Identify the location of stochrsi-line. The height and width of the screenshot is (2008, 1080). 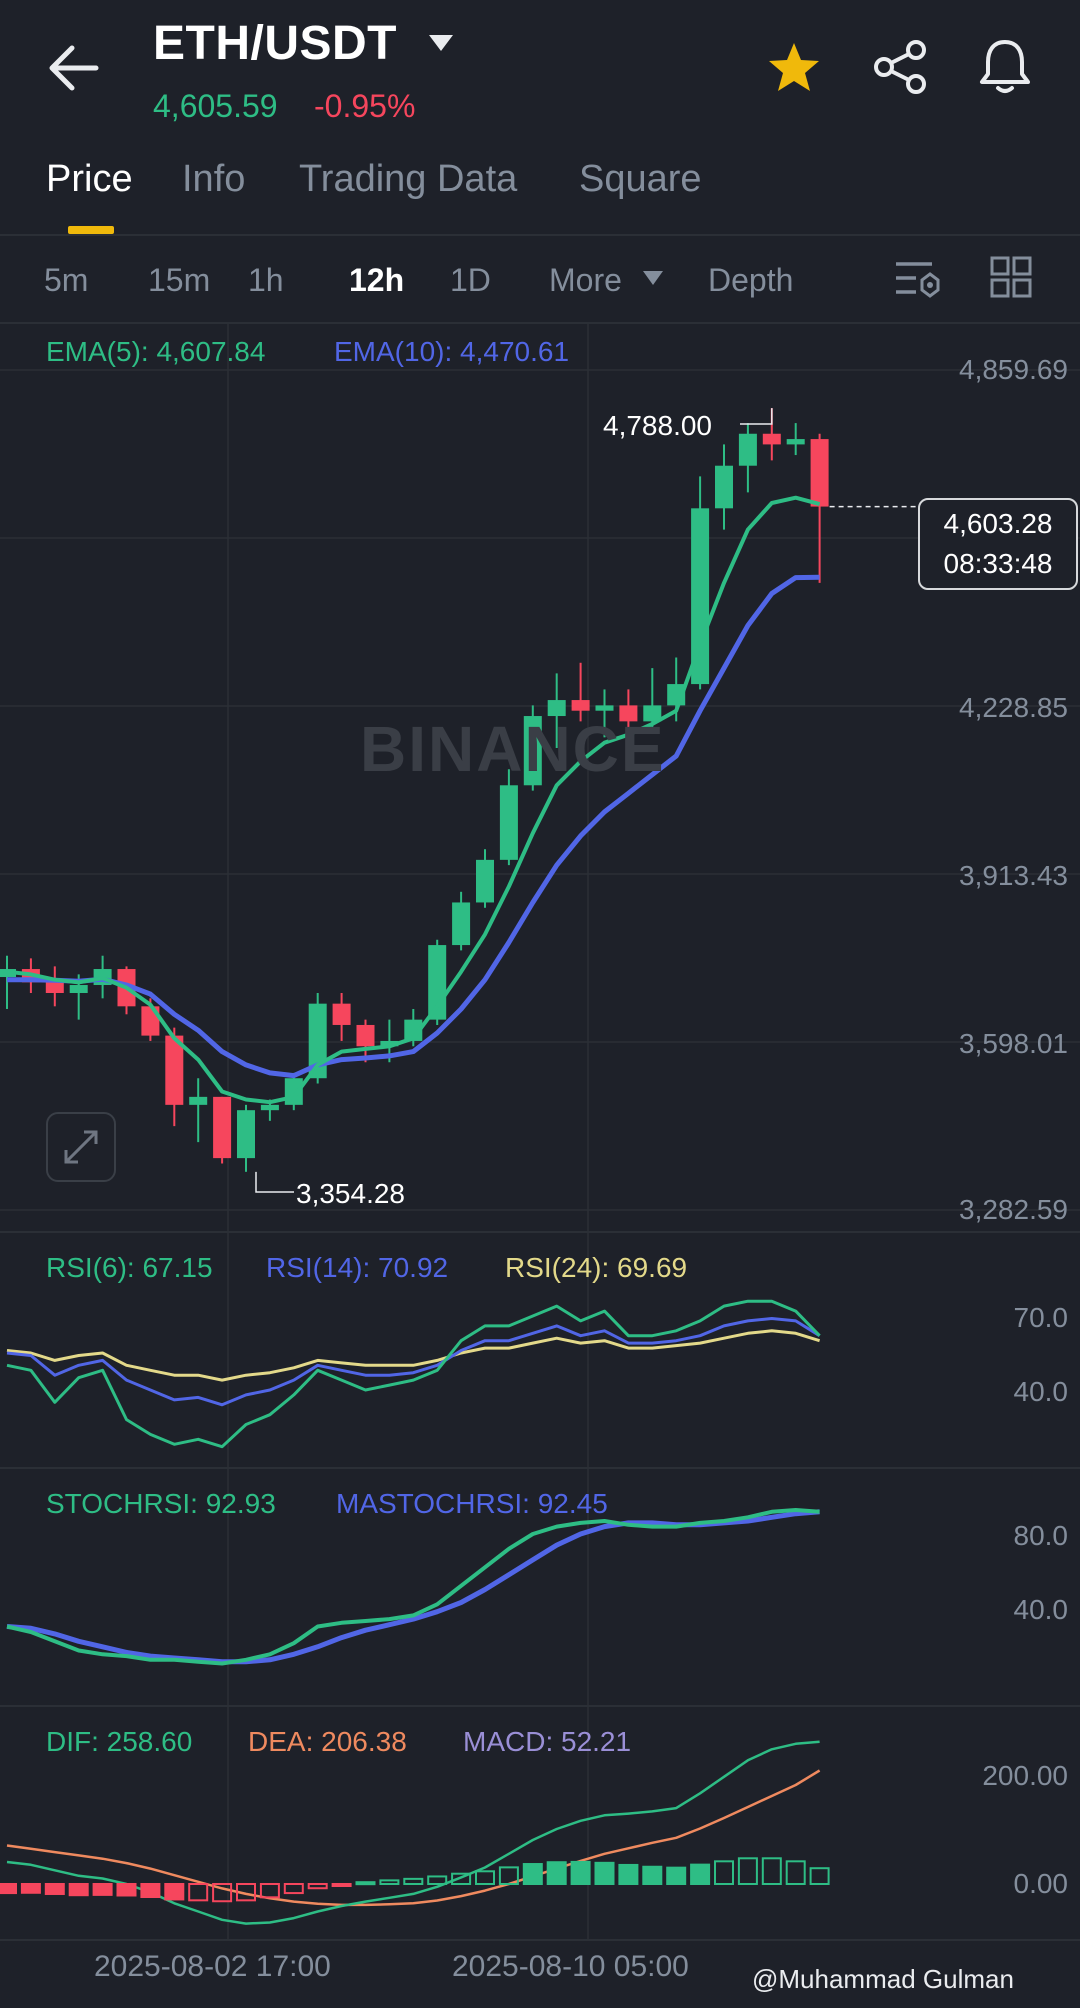
(413, 1587).